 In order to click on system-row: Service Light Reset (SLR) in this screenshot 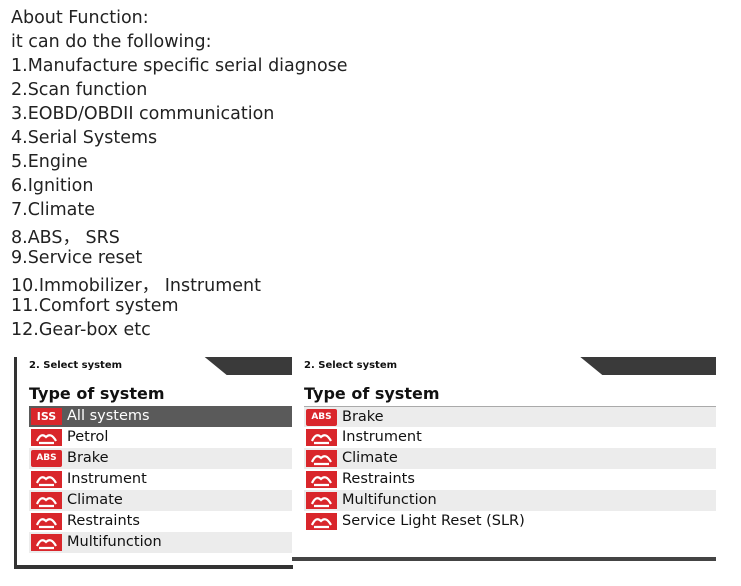, I will do `click(510, 521)`.